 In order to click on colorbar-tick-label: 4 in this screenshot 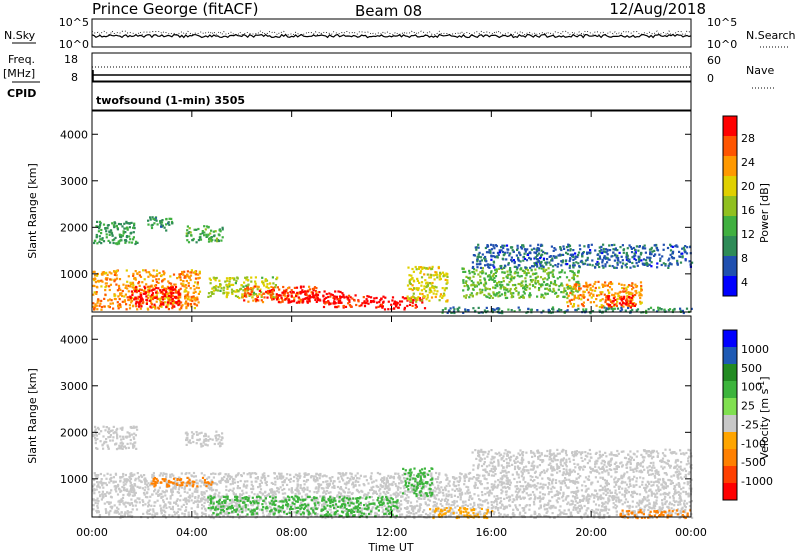, I will do `click(744, 282)`.